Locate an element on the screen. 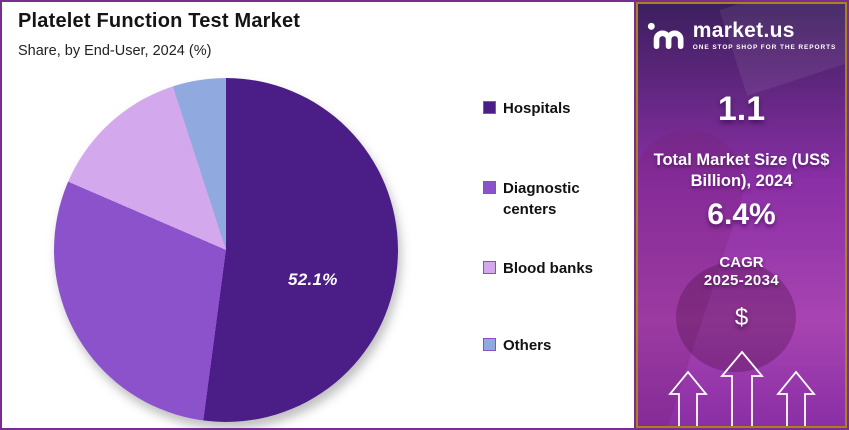 This screenshot has height=430, width=849. legend-item-diagnostic-centers: Diagnostic centers is located at coordinates (558, 199).